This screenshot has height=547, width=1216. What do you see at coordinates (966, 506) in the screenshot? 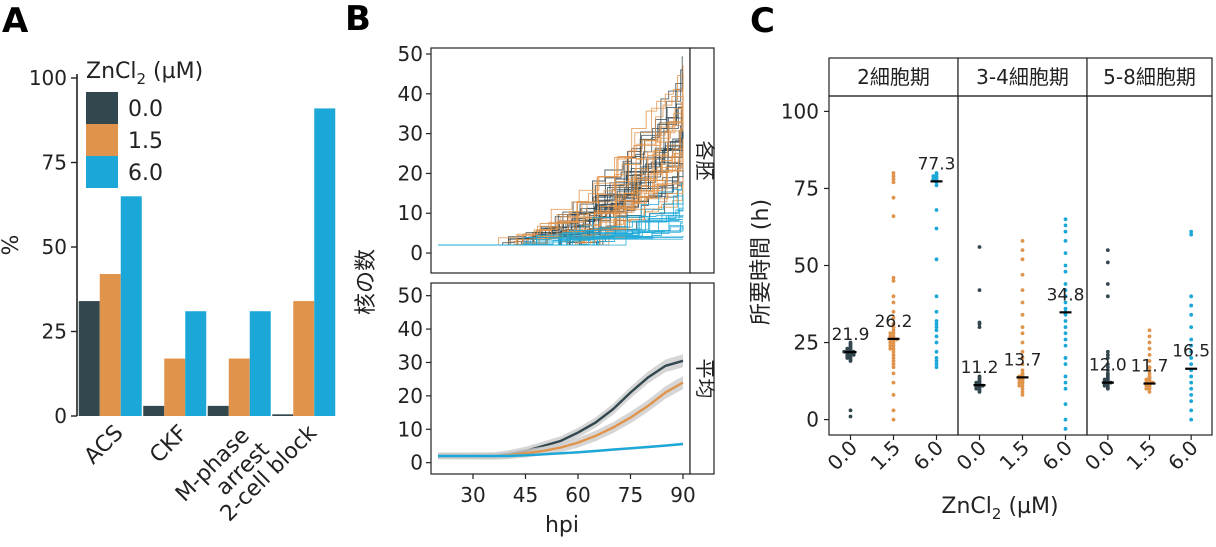
I see `panel-c-xlabel-prefix: ZnCl` at bounding box center [966, 506].